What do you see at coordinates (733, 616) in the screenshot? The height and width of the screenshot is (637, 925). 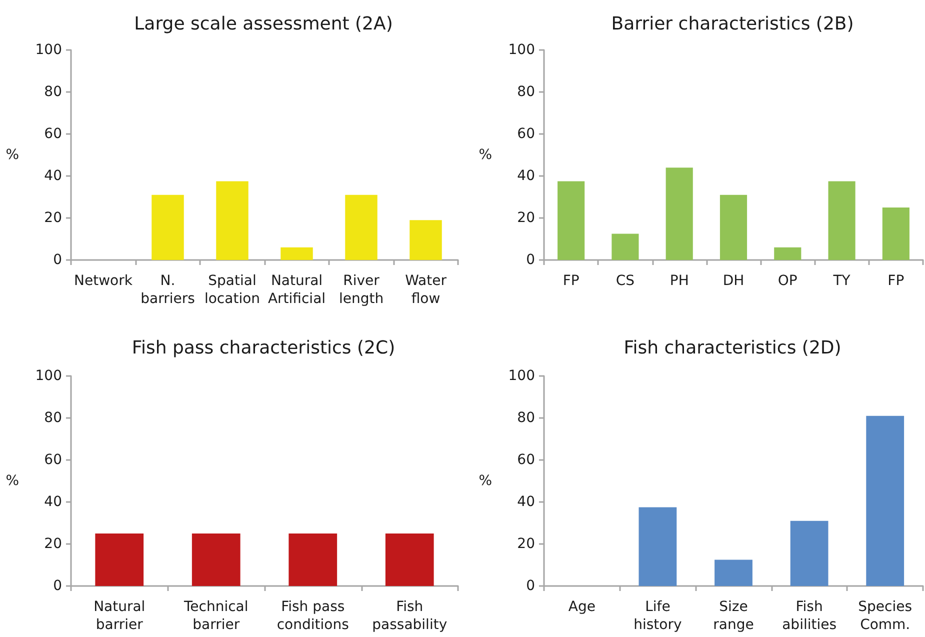 I see `x-tick-label: Size range` at bounding box center [733, 616].